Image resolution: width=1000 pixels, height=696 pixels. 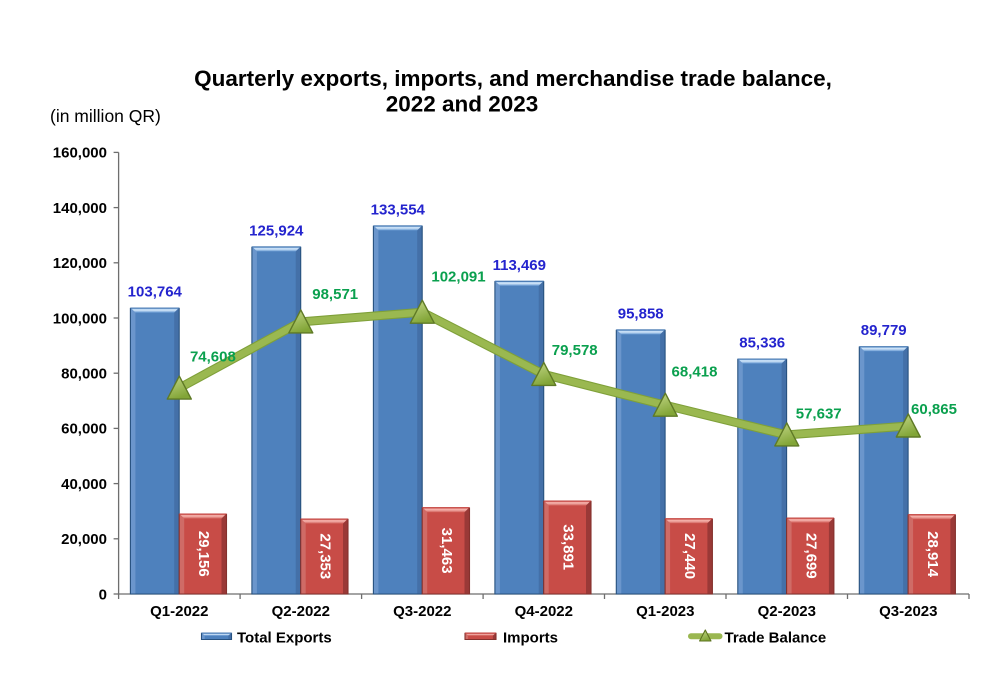 What do you see at coordinates (884, 330) in the screenshot?
I see `svg-text: 89,779` at bounding box center [884, 330].